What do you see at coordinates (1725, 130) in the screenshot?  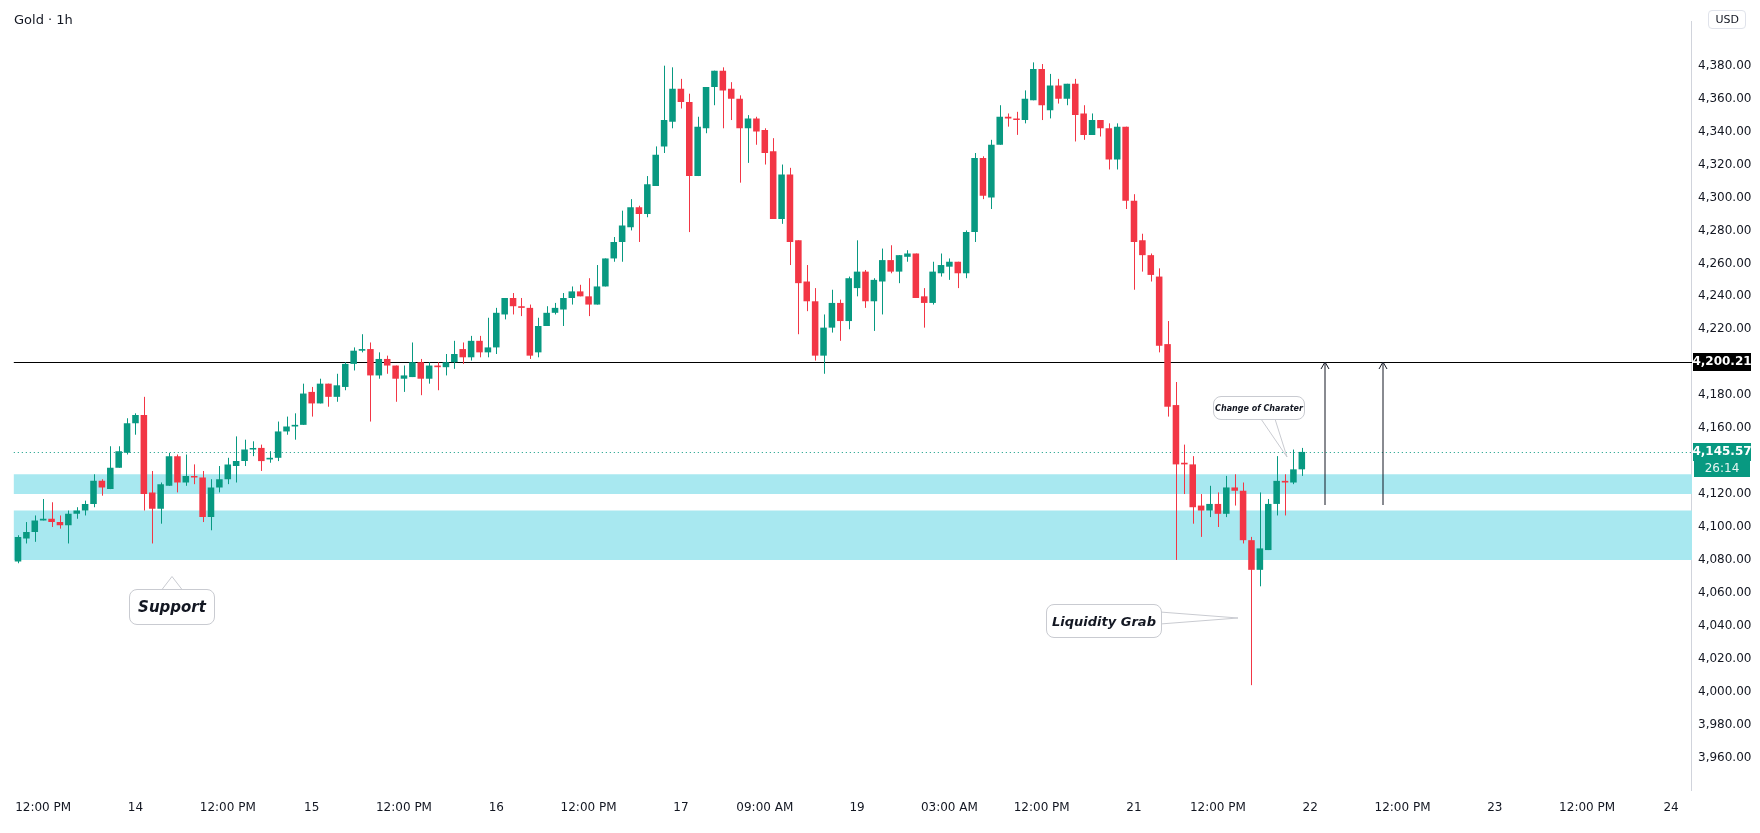 I see `y-tick-label: 4,340.00` at bounding box center [1725, 130].